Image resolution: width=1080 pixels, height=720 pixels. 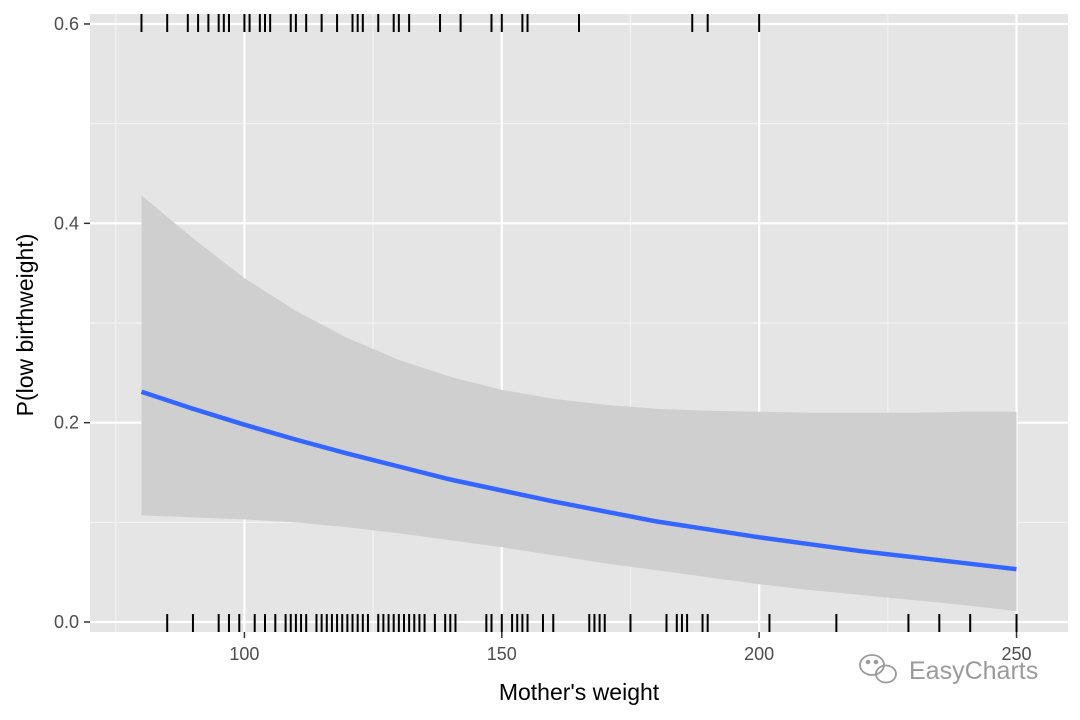 I want to click on y-tick-label: 0.2, so click(x=66, y=423).